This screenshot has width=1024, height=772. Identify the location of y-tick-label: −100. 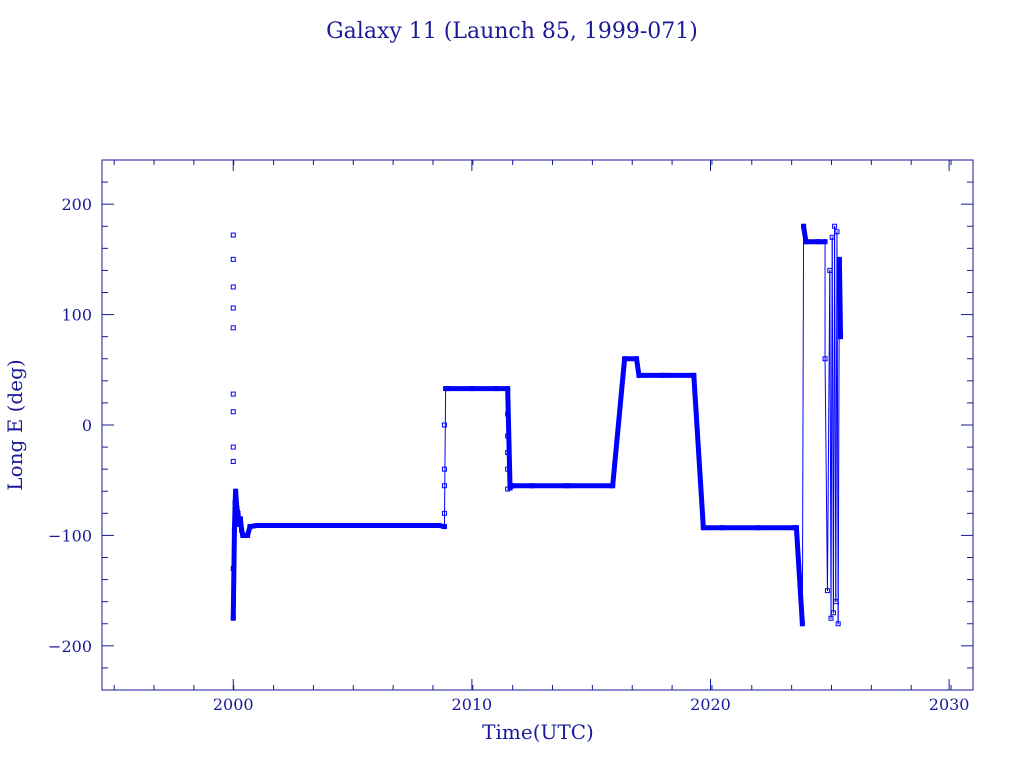
(70, 535).